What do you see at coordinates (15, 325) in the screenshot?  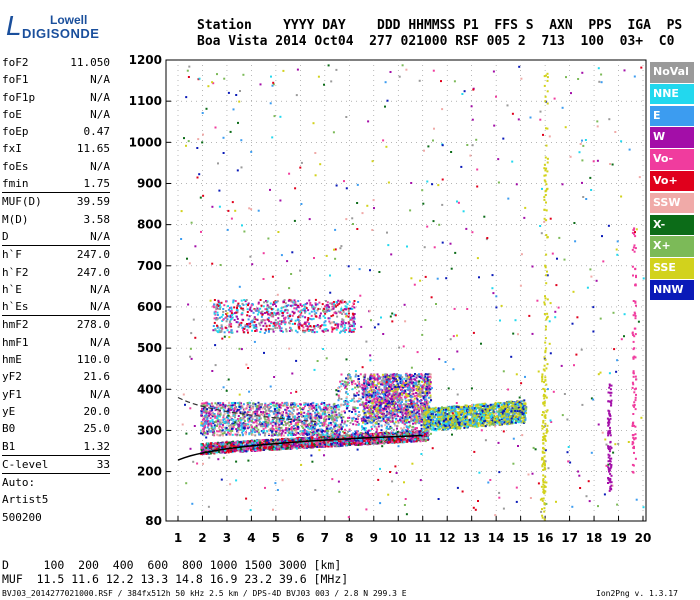 I see `param-name: hmF2` at bounding box center [15, 325].